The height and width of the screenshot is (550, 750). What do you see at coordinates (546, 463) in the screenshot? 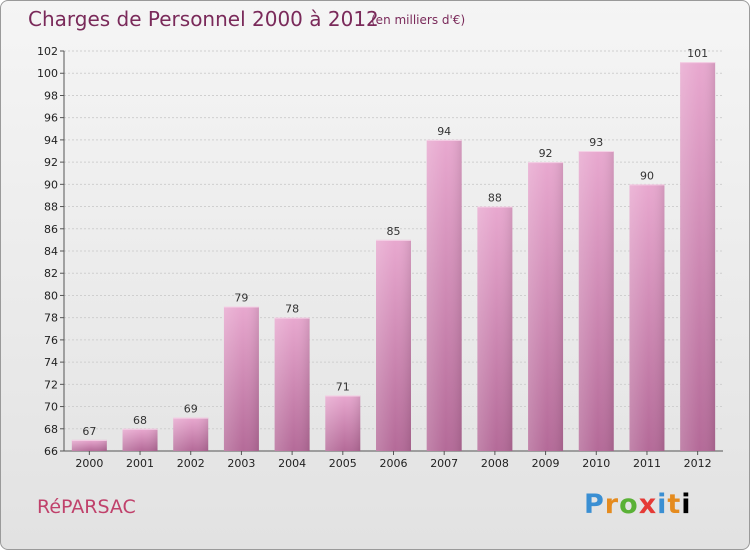
I see `x-tick-label: 2009` at bounding box center [546, 463].